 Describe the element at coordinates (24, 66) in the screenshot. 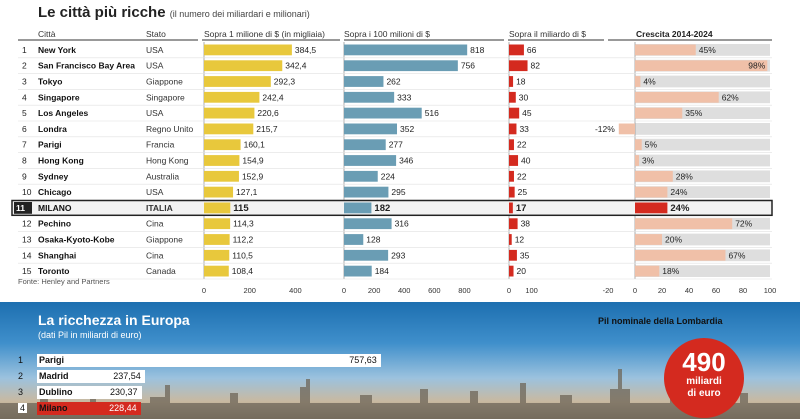

I see `rank-label: 2` at that location.